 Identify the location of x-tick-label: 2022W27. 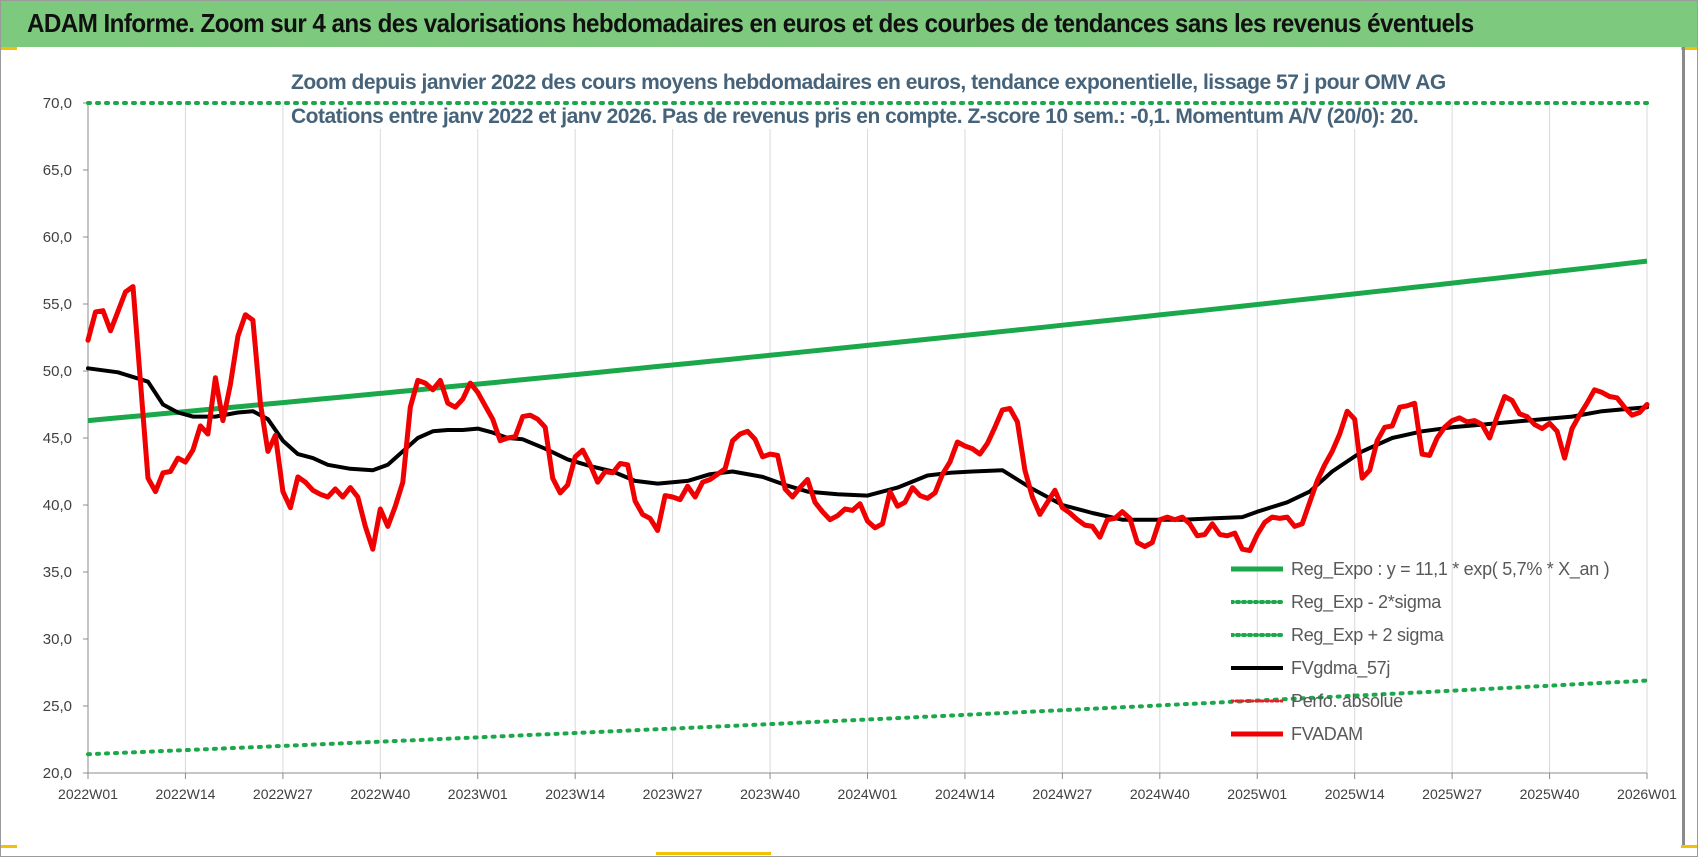
(283, 794).